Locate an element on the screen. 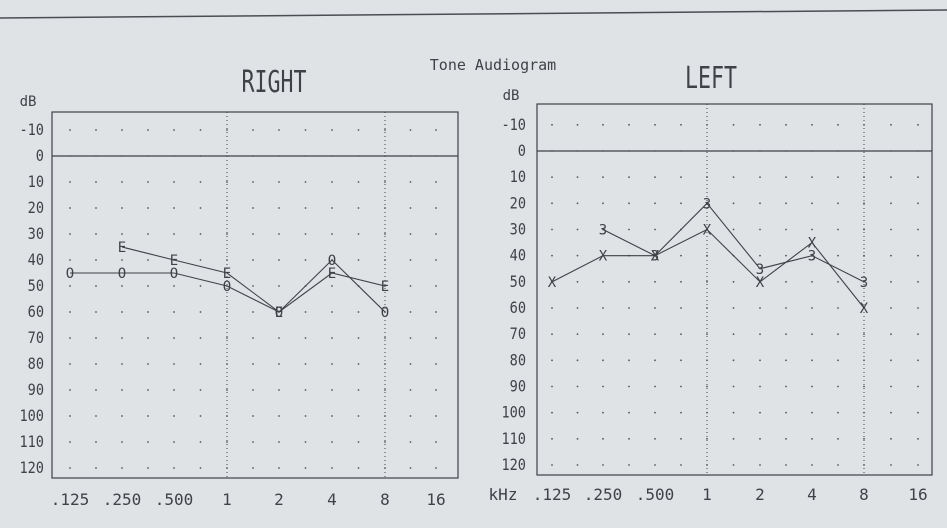 The height and width of the screenshot is (528, 947). right-y-tick-label: -10 is located at coordinates (31, 130).